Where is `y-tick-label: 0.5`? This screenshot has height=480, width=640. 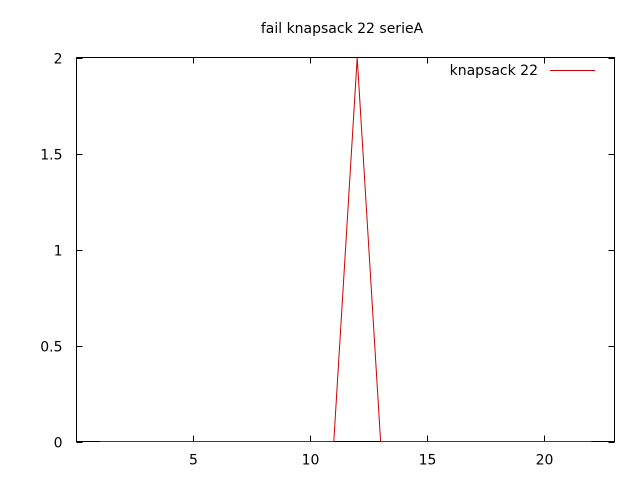
y-tick-label: 0.5 is located at coordinates (51, 348).